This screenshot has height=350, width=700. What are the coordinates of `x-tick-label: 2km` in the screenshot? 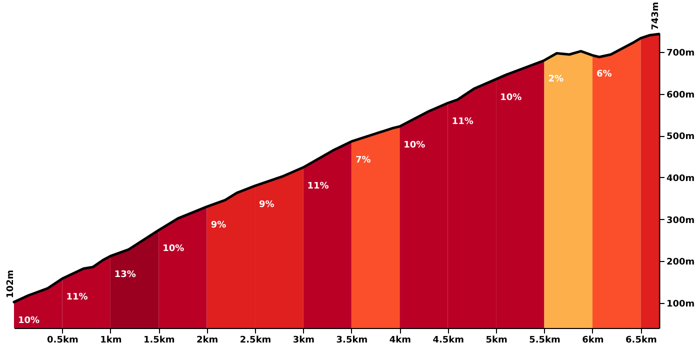 It's located at (207, 341).